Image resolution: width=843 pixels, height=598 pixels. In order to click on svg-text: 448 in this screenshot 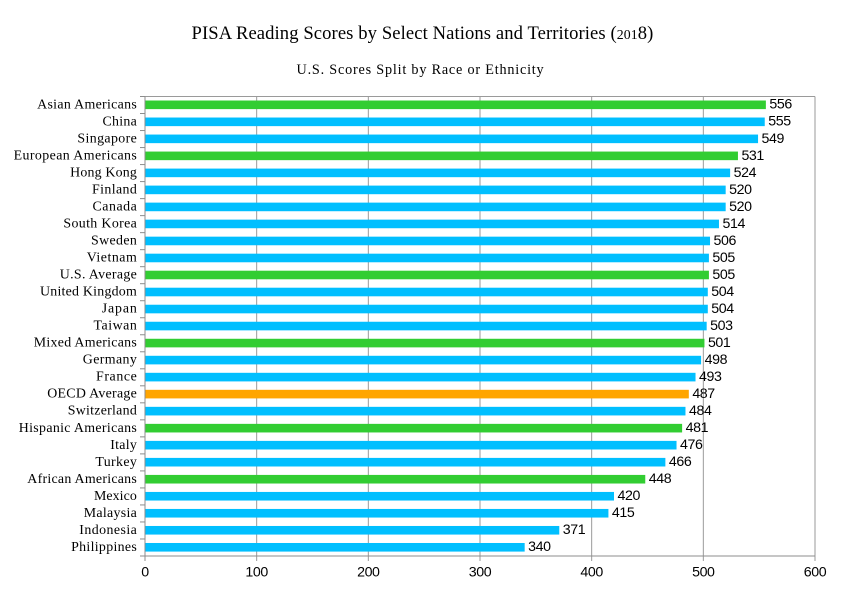, I will do `click(660, 479)`.